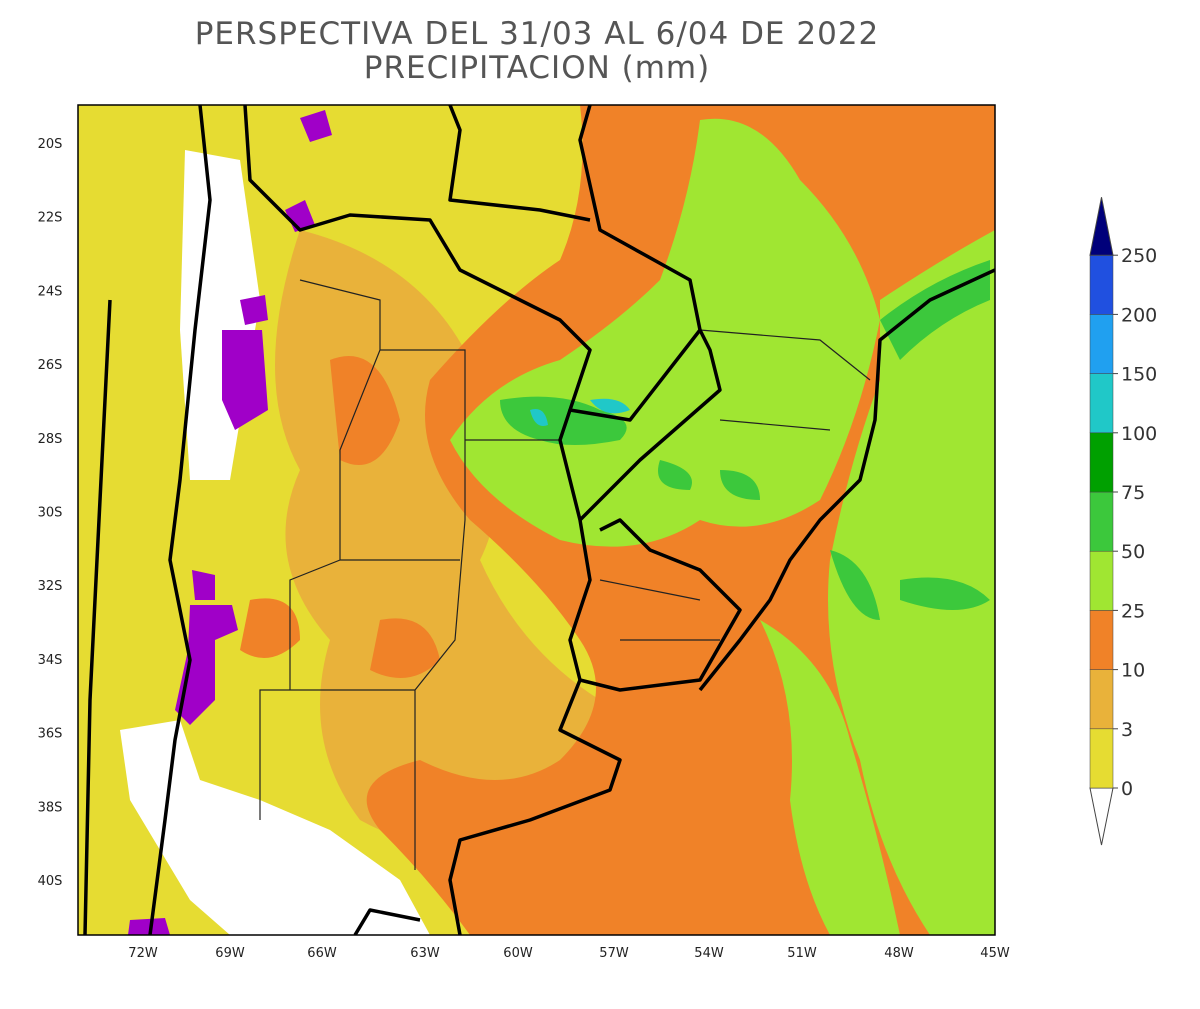 This screenshot has width=1200, height=1009. What do you see at coordinates (1133, 552) in the screenshot?
I see `colorbar-label: 50` at bounding box center [1133, 552].